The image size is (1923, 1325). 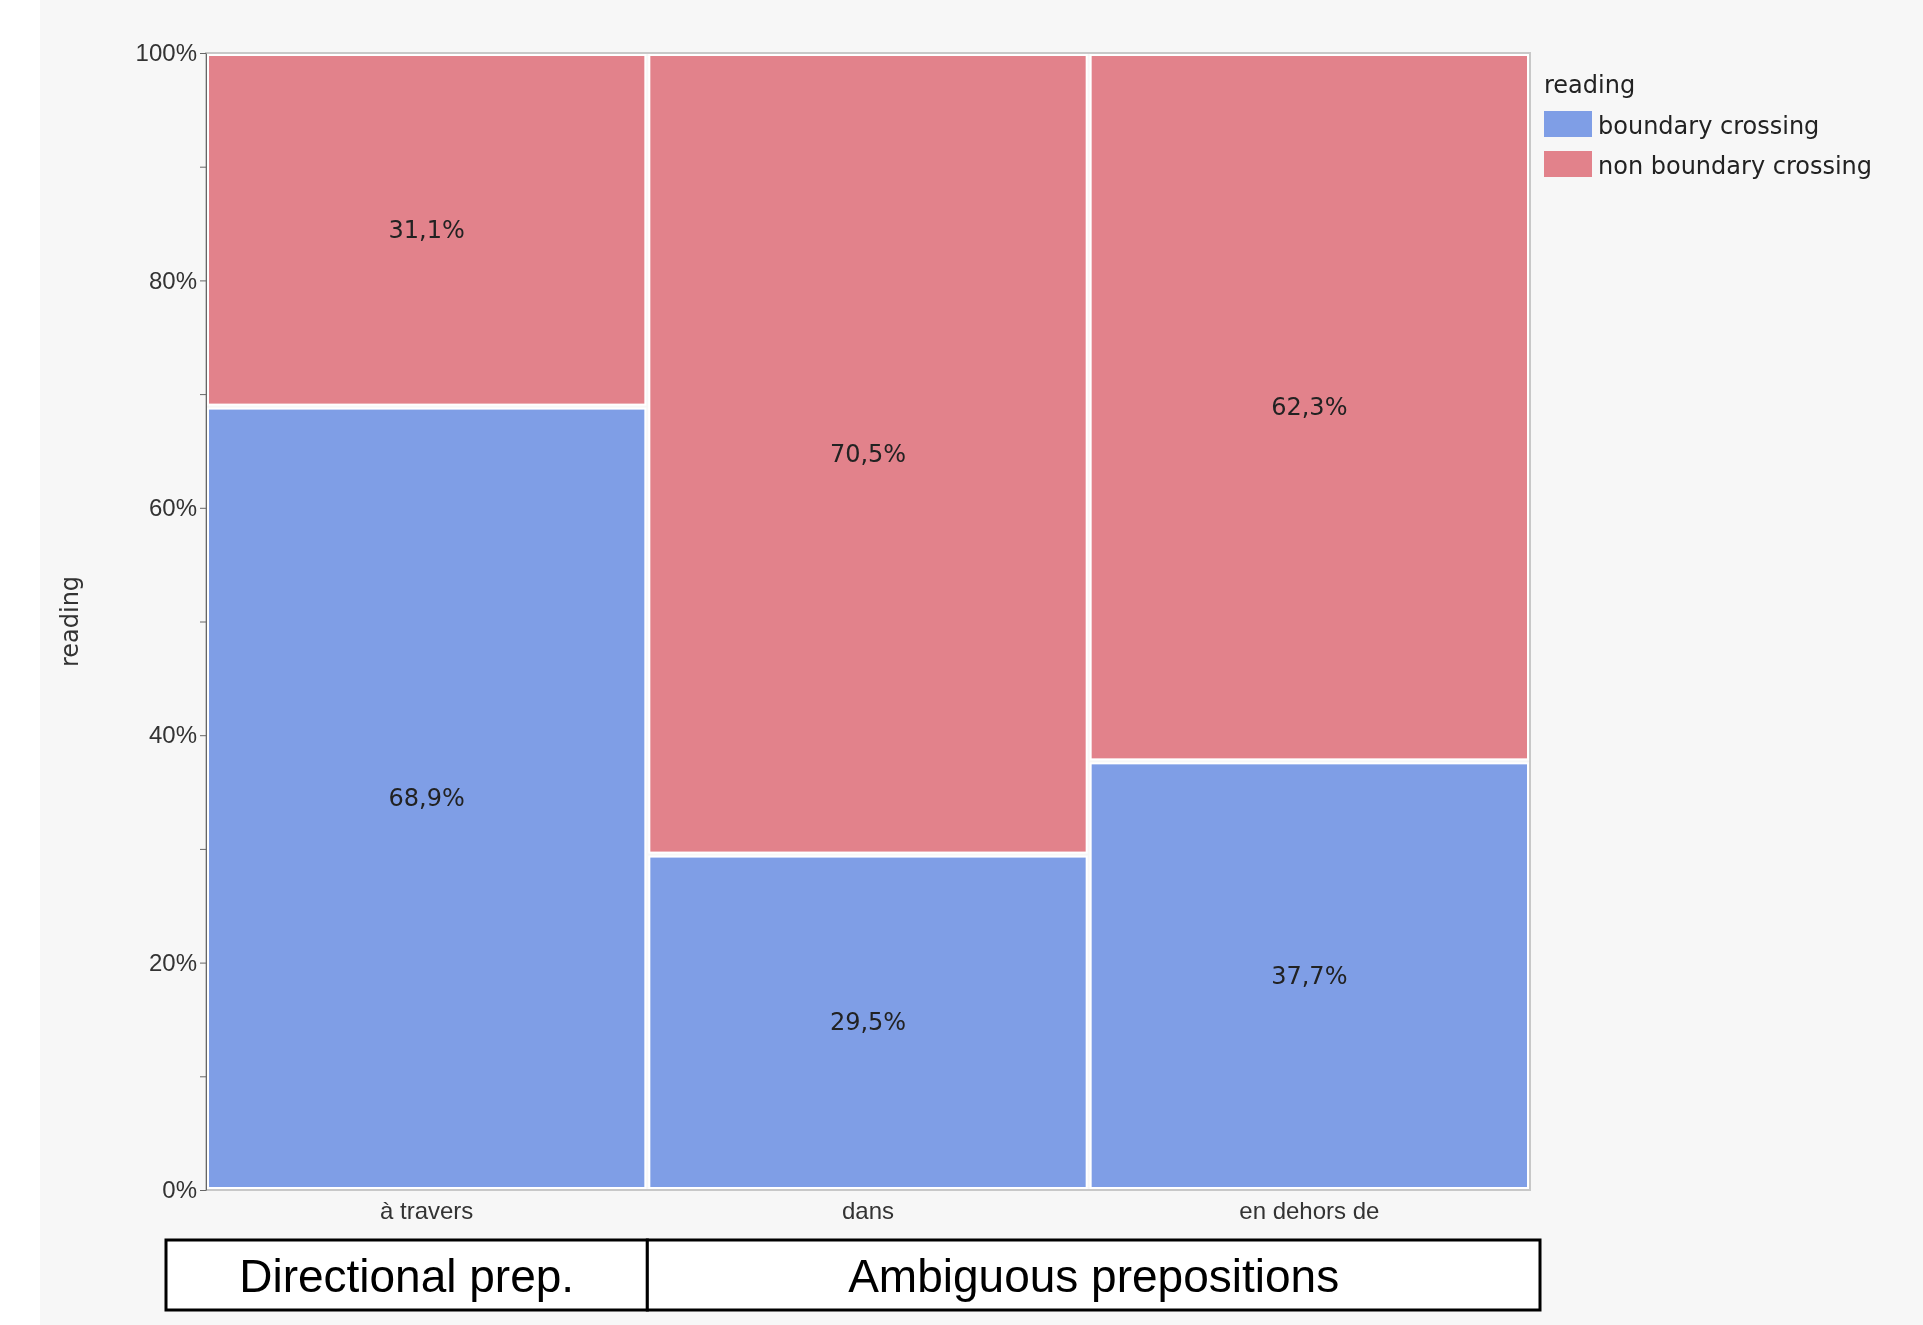 I want to click on data-label: 62,3%, so click(x=1309, y=407).